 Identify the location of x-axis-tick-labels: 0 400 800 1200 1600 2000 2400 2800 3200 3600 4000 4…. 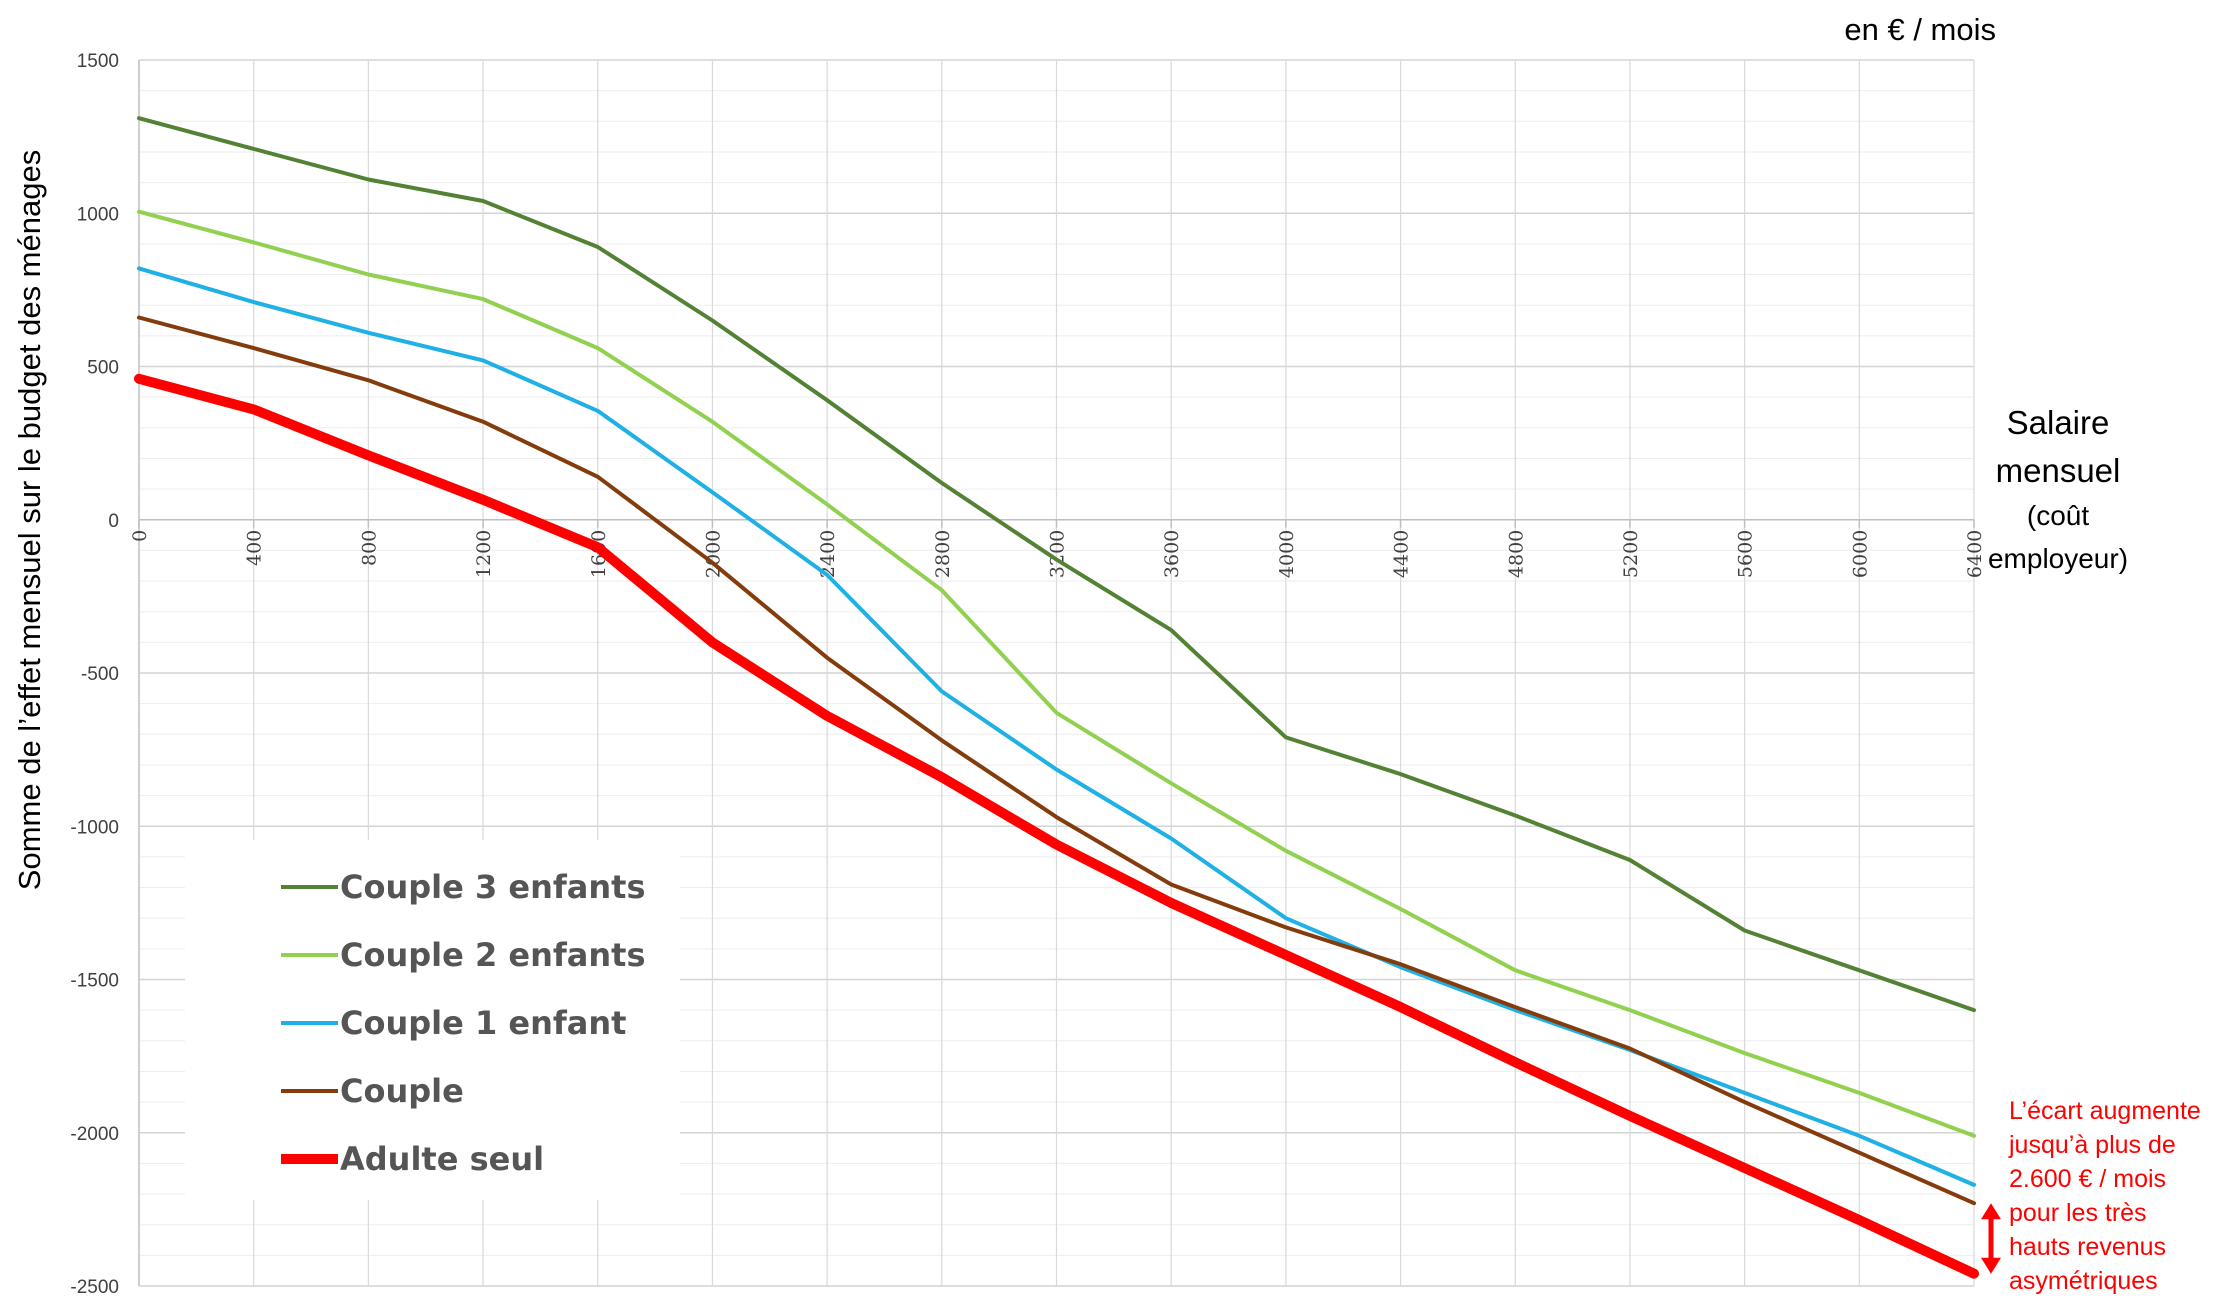
(1057, 554).